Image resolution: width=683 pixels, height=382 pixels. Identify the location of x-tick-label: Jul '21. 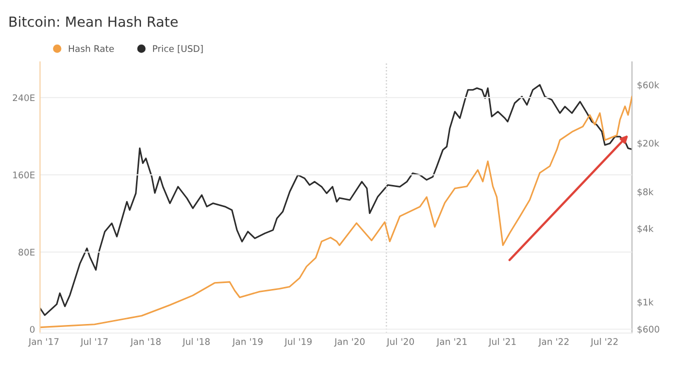
(502, 342).